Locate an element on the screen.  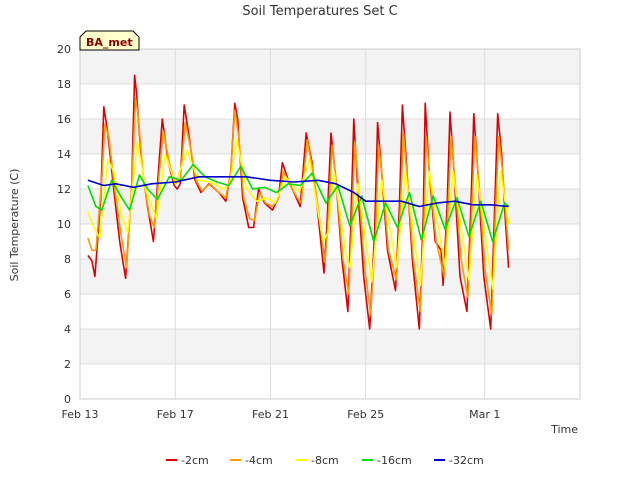
y-tick-label: 4 is located at coordinates (67, 329).